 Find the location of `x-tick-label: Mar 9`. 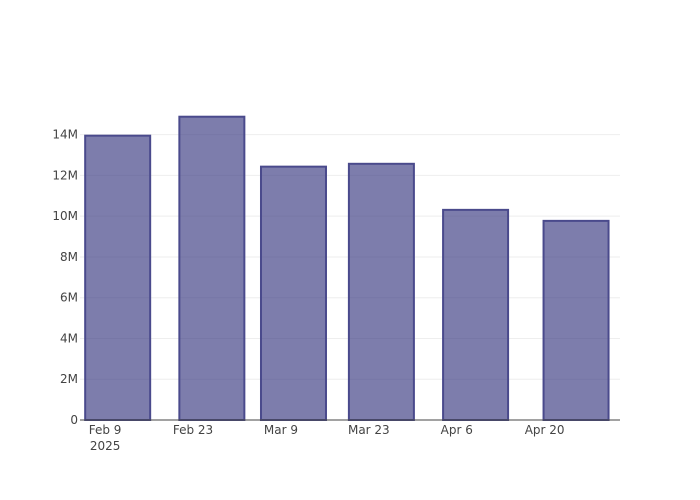

x-tick-label: Mar 9 is located at coordinates (281, 430).